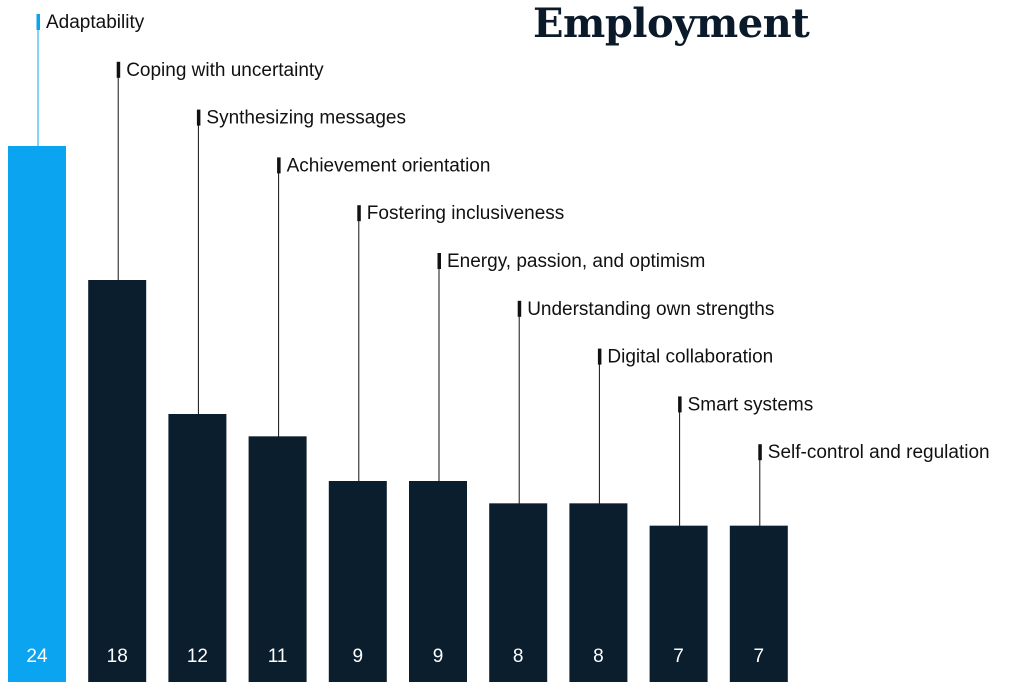 This screenshot has height=687, width=1016. Describe the element at coordinates (650, 309) in the screenshot. I see `category-label: Understanding own strengths` at that location.